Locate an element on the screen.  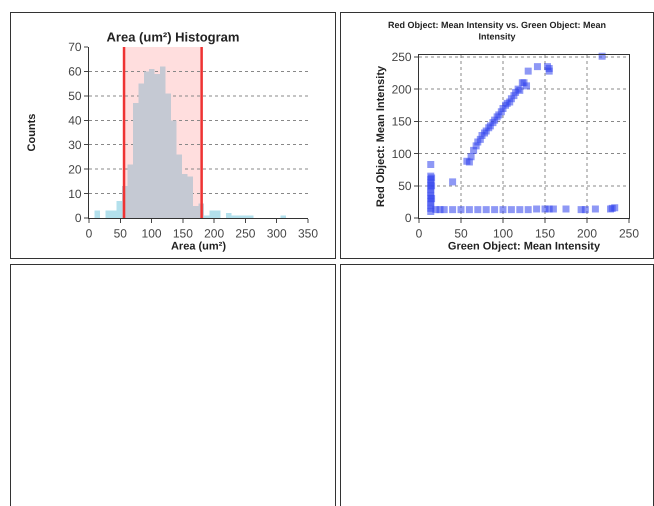
y-tick-label: 30 is located at coordinates (75, 145).